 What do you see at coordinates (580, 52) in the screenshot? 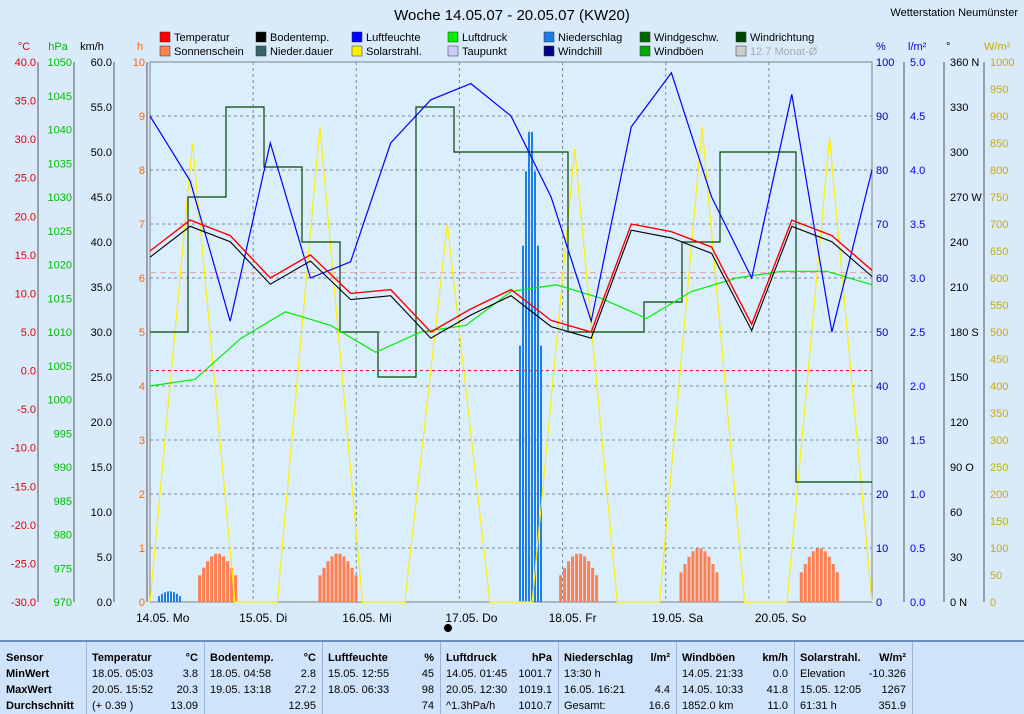
I see `legend-label: Windchill` at bounding box center [580, 52].